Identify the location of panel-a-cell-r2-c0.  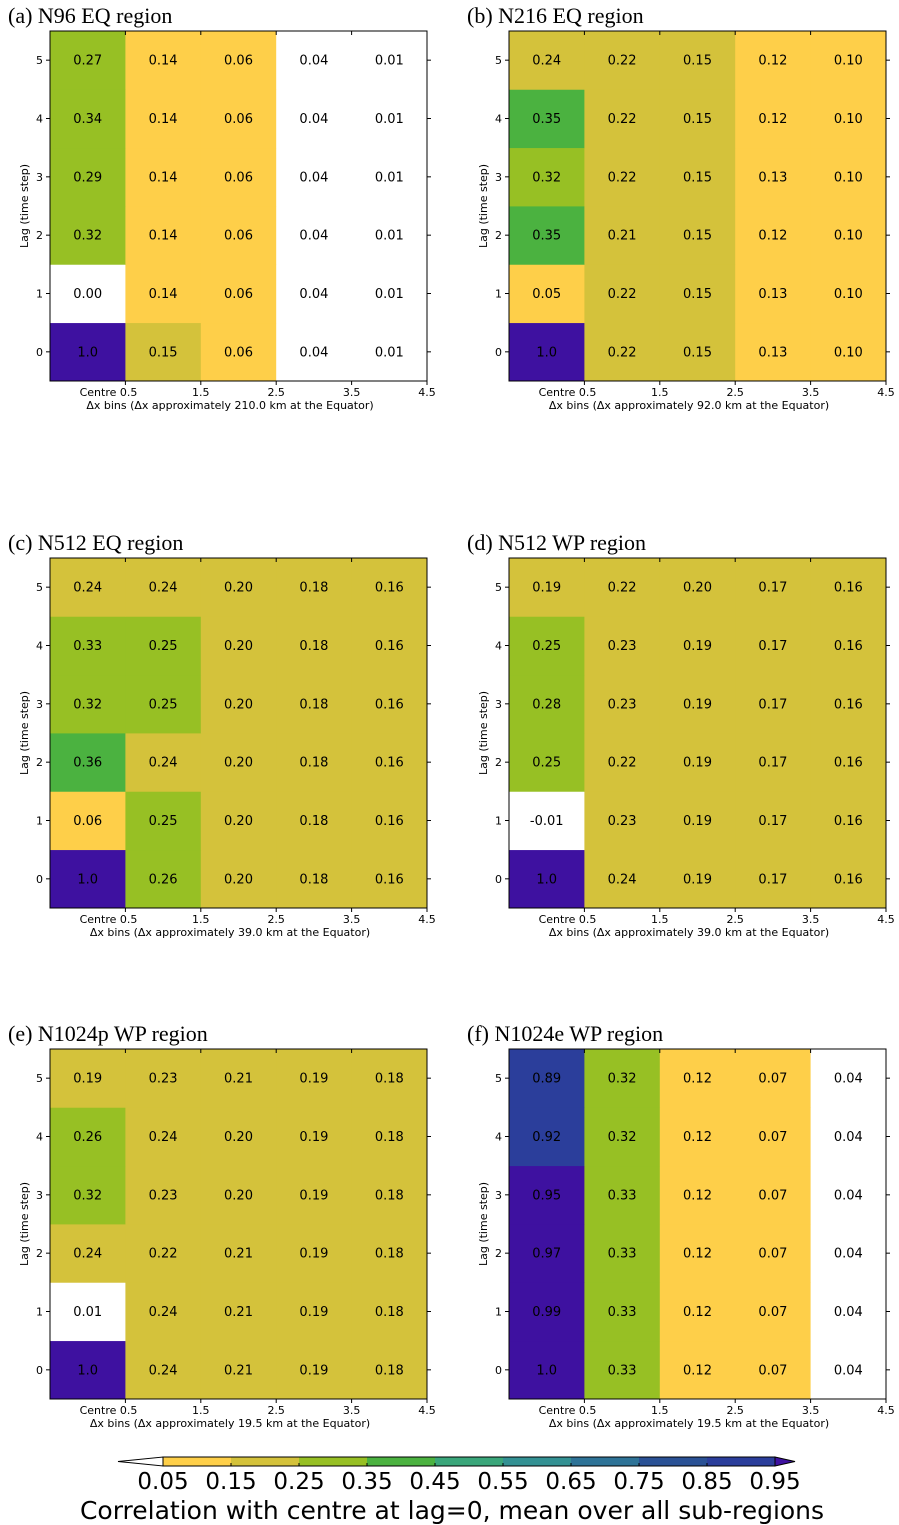
(88, 235).